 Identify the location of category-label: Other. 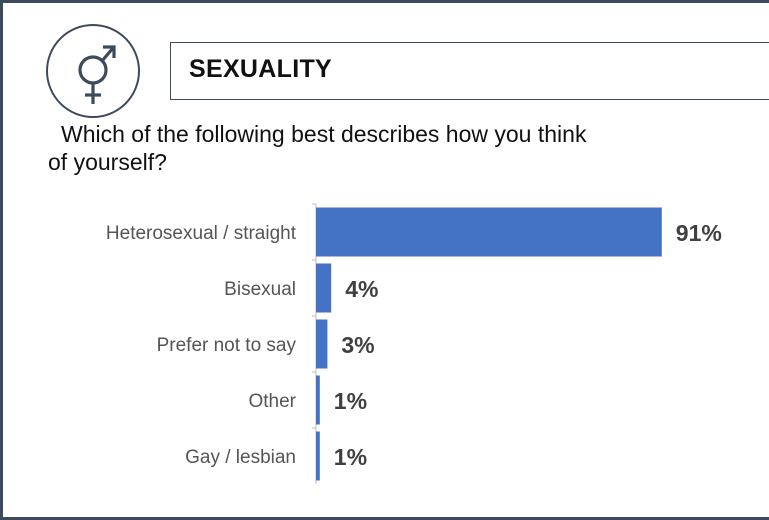
(272, 401).